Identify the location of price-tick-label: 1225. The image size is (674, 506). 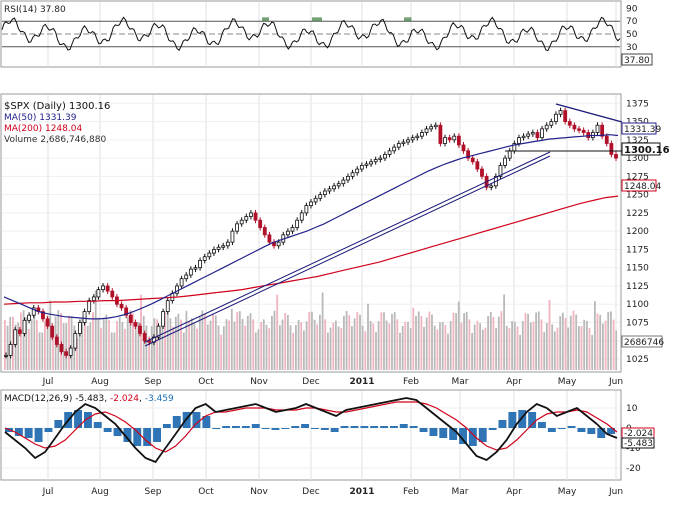
(637, 214).